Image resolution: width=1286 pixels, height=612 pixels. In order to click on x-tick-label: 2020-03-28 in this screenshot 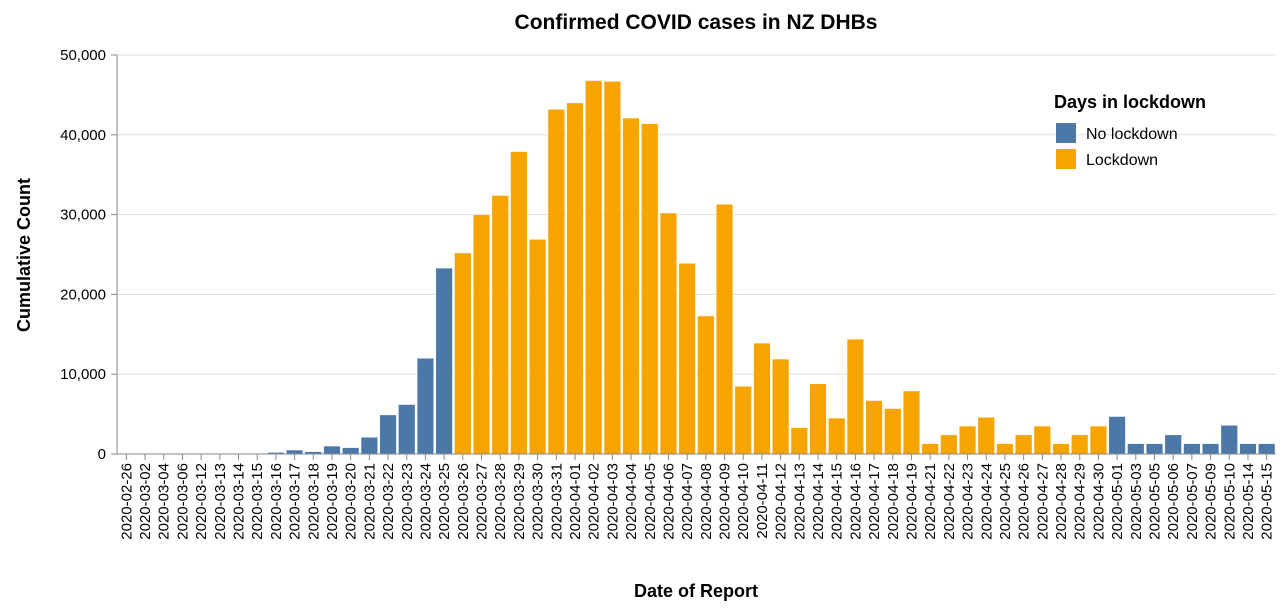, I will do `click(500, 501)`.